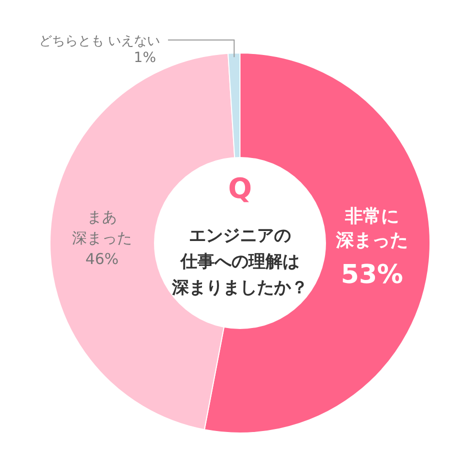 This screenshot has height=460, width=460. What do you see at coordinates (102, 227) in the screenshot?
I see `slice-label: まあ深まった` at bounding box center [102, 227].